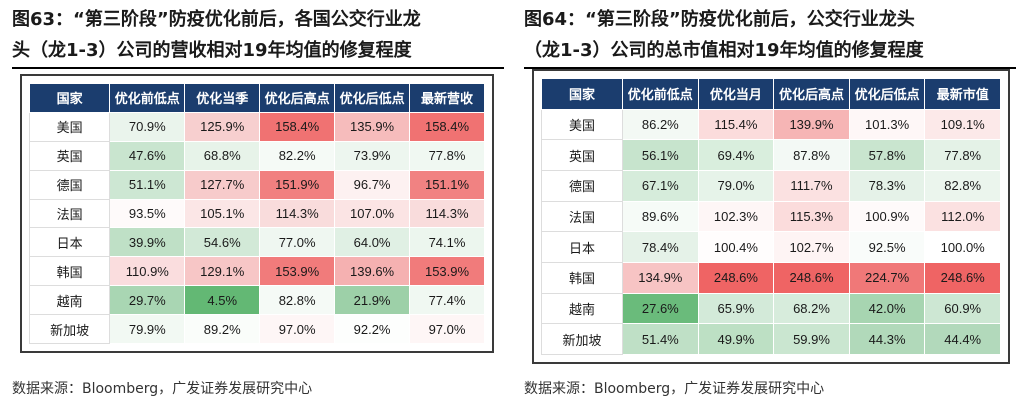 The image size is (1024, 407). I want to click on value-cell: 51.1%, so click(147, 184).